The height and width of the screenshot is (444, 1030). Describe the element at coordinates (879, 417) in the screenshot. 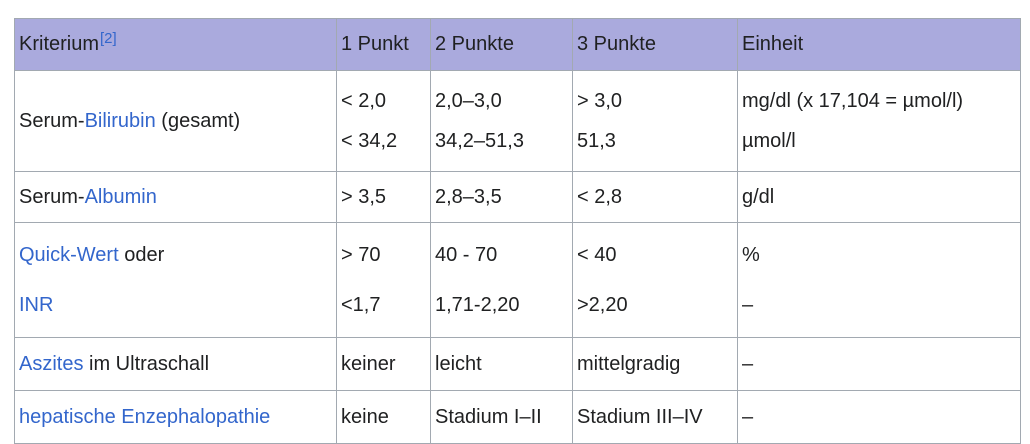

I see `enzephalopathie-einheit: –` at that location.